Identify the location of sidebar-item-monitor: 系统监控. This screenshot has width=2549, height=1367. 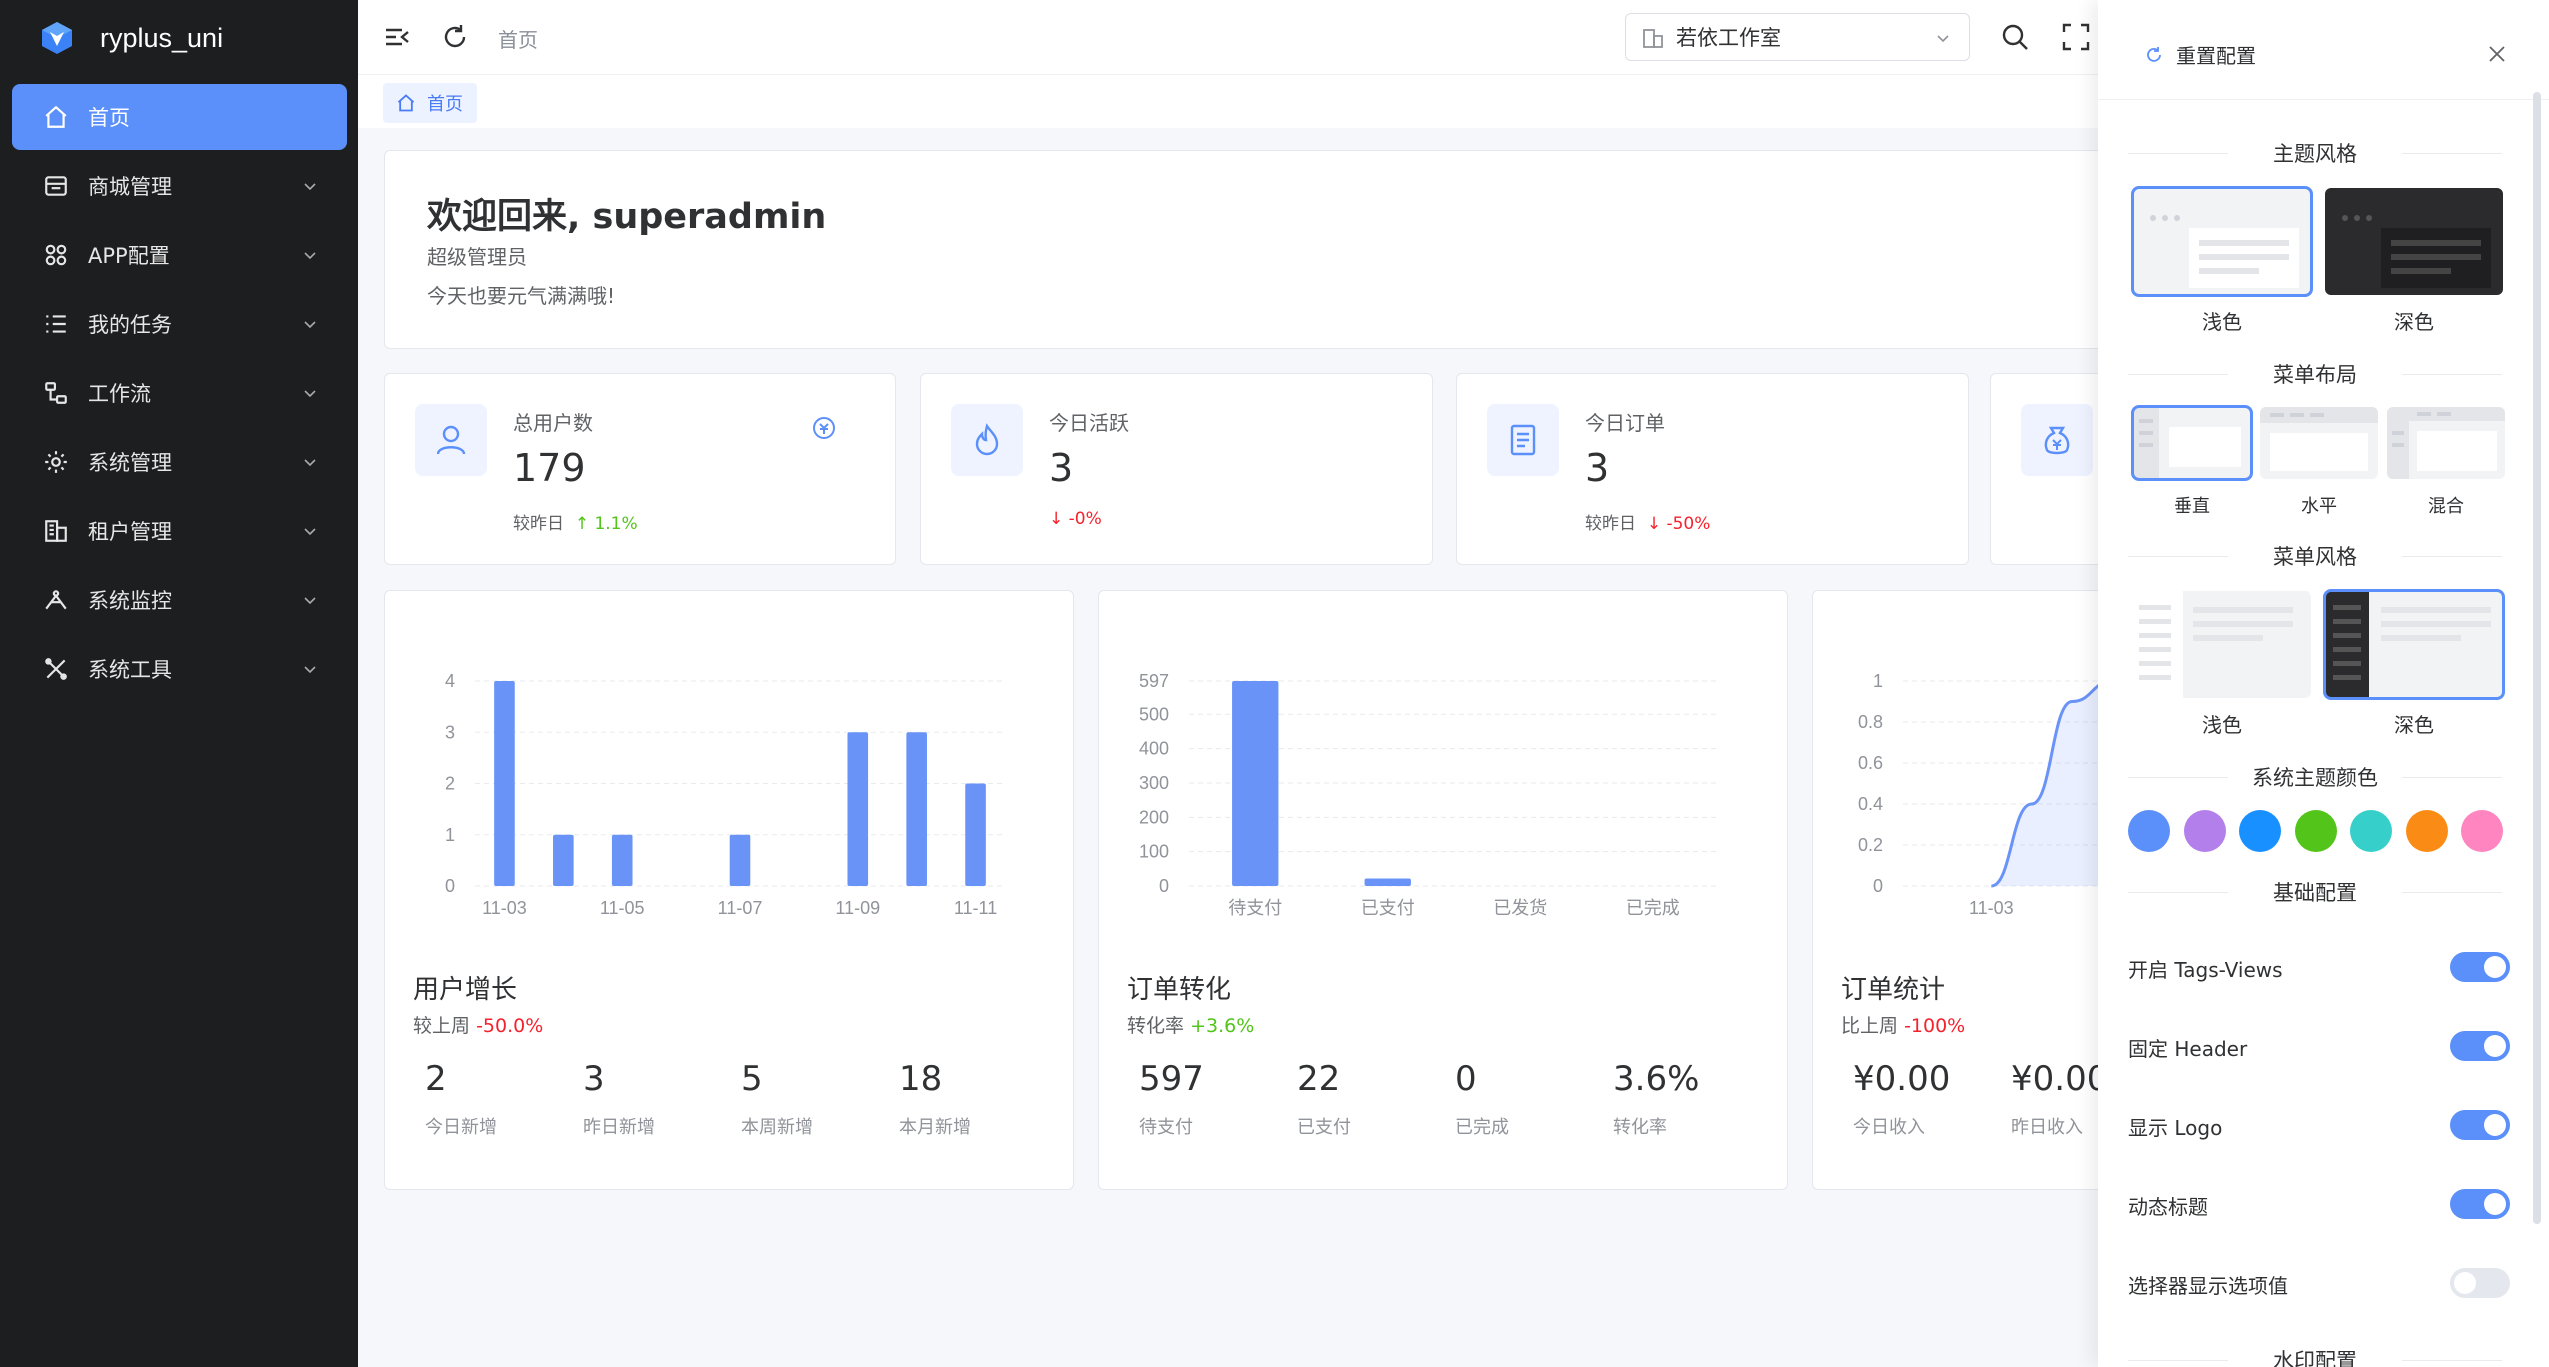
(179, 600).